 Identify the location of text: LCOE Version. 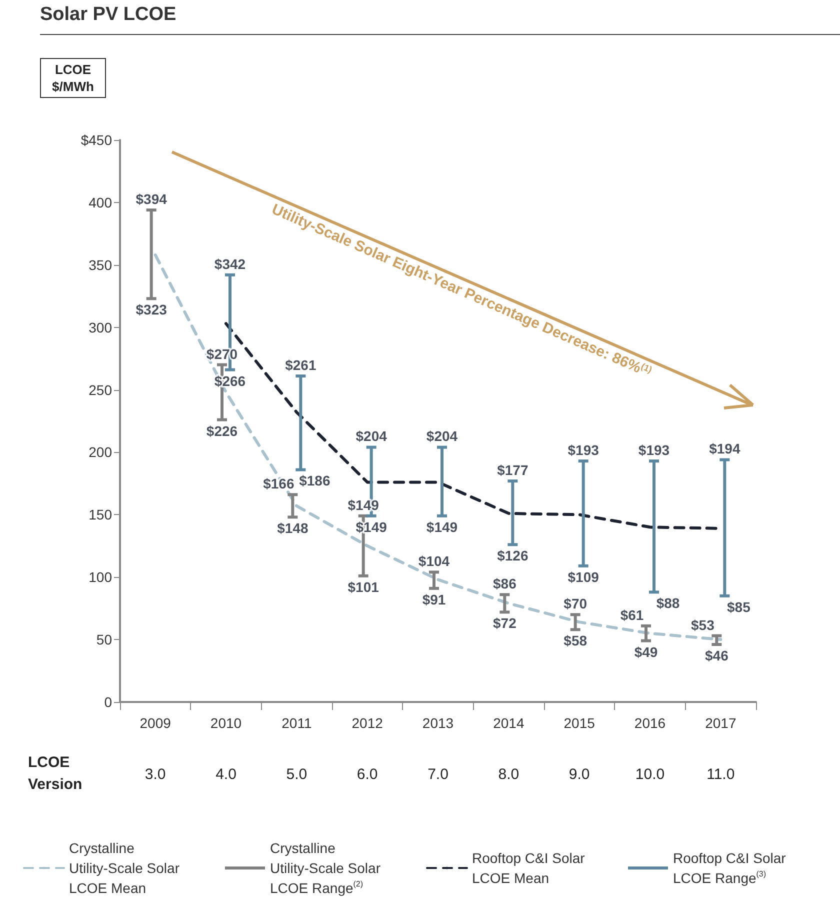
(56, 774).